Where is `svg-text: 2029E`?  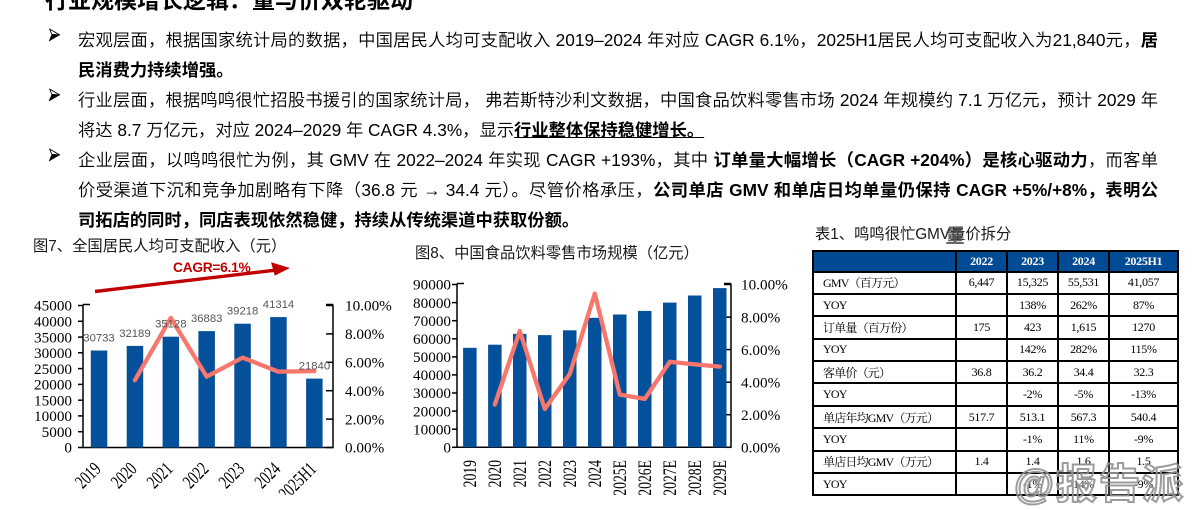
svg-text: 2029E is located at coordinates (720, 477).